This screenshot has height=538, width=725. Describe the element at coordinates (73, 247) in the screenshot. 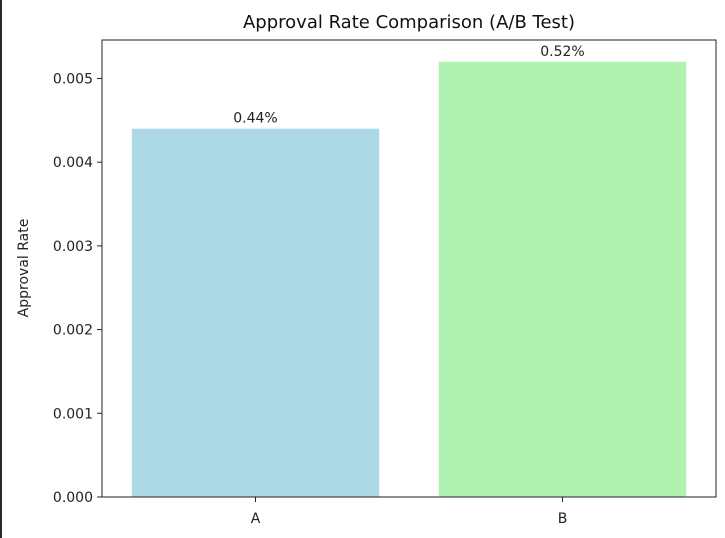

I see `y-tick-label: 0.003` at that location.